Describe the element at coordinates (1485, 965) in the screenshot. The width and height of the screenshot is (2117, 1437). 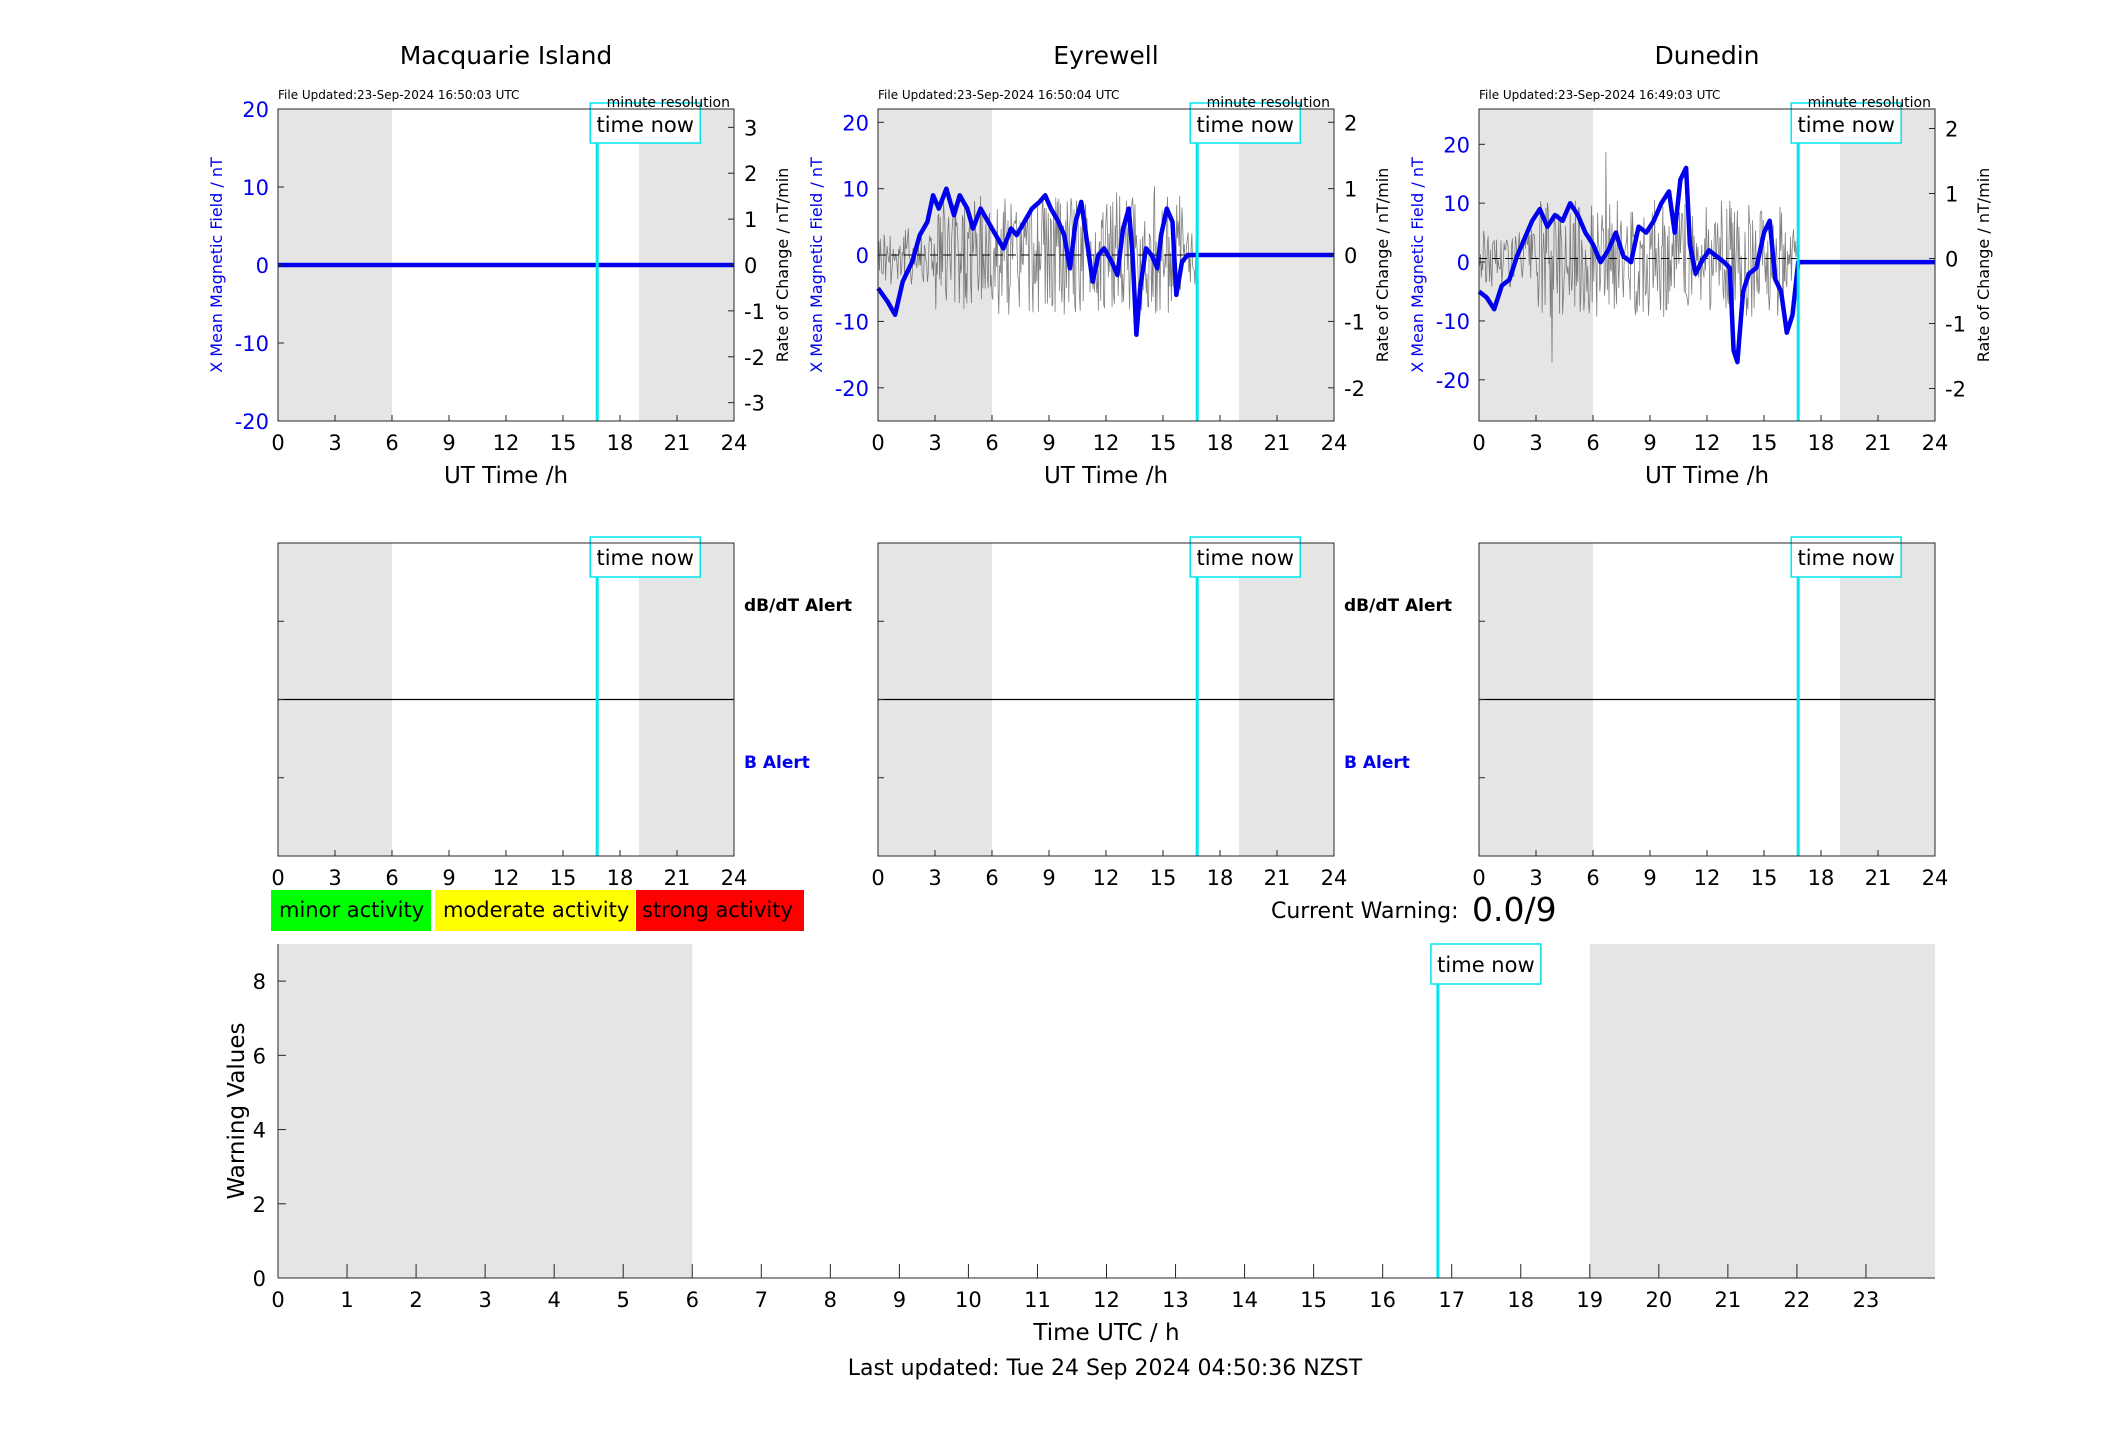
I see `warning-time-now-label: time now` at that location.